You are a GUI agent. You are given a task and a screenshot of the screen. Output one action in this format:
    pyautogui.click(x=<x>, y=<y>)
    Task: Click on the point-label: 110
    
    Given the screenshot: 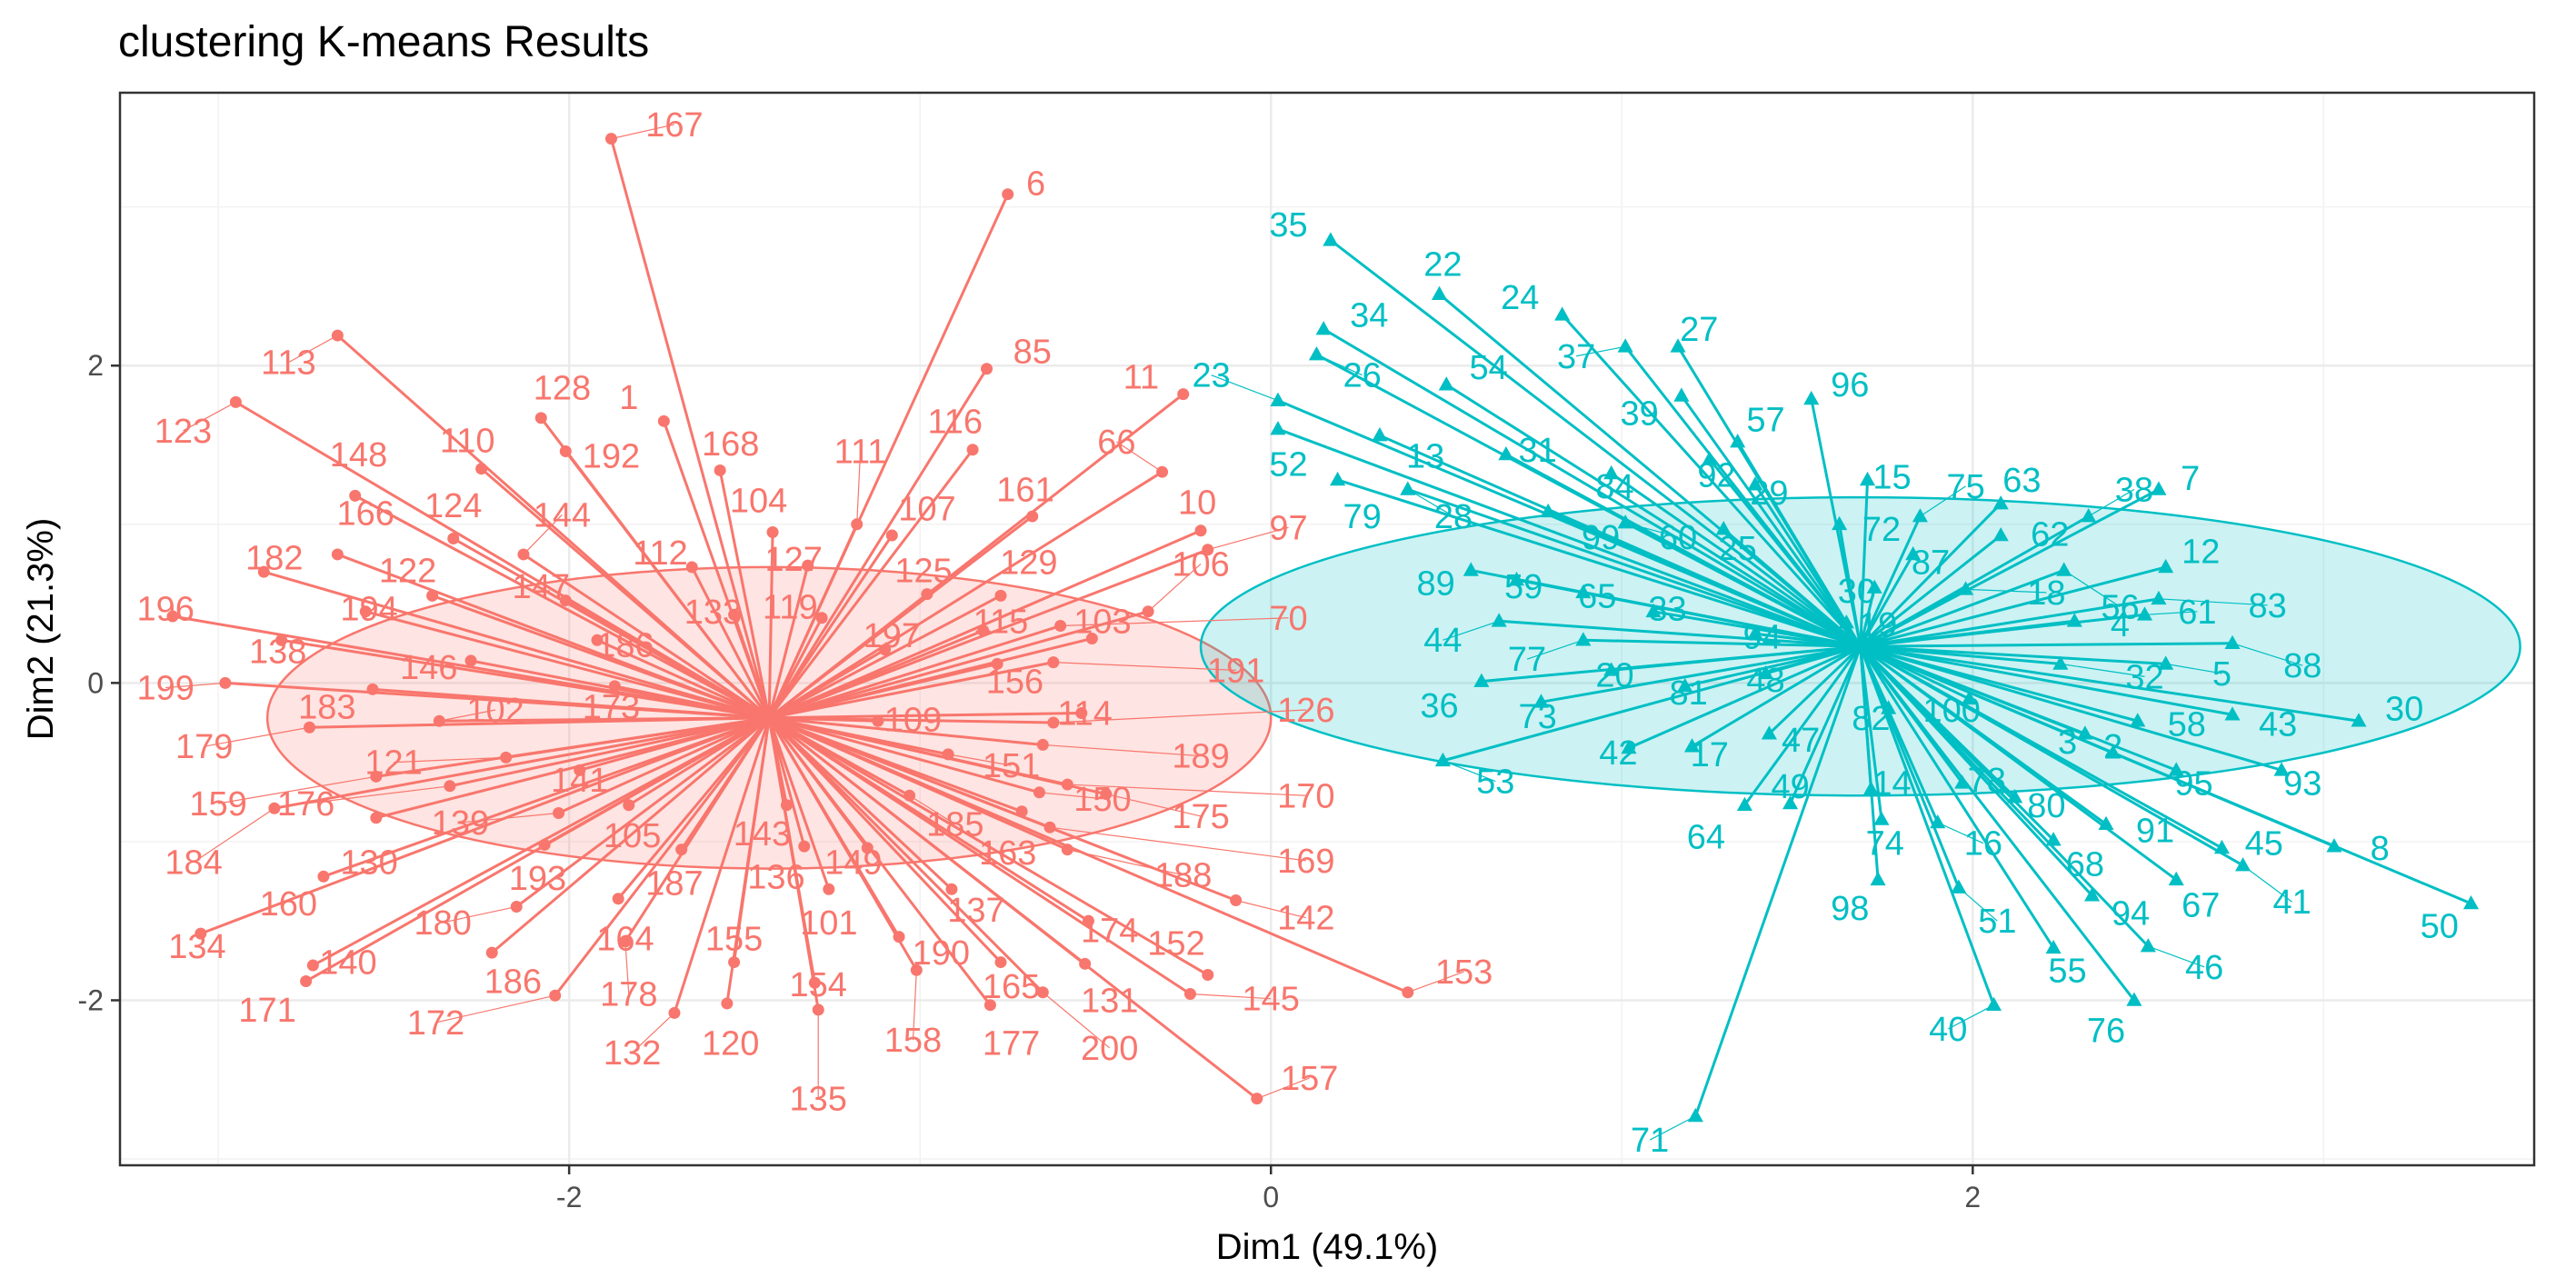 What is the action you would take?
    pyautogui.click(x=467, y=441)
    